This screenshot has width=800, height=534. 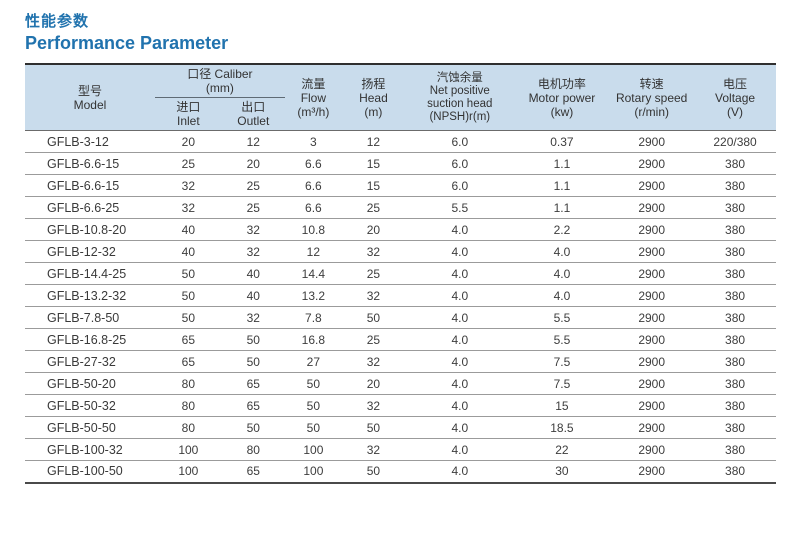 What do you see at coordinates (313, 295) in the screenshot?
I see `cell-flow: 13.2` at bounding box center [313, 295].